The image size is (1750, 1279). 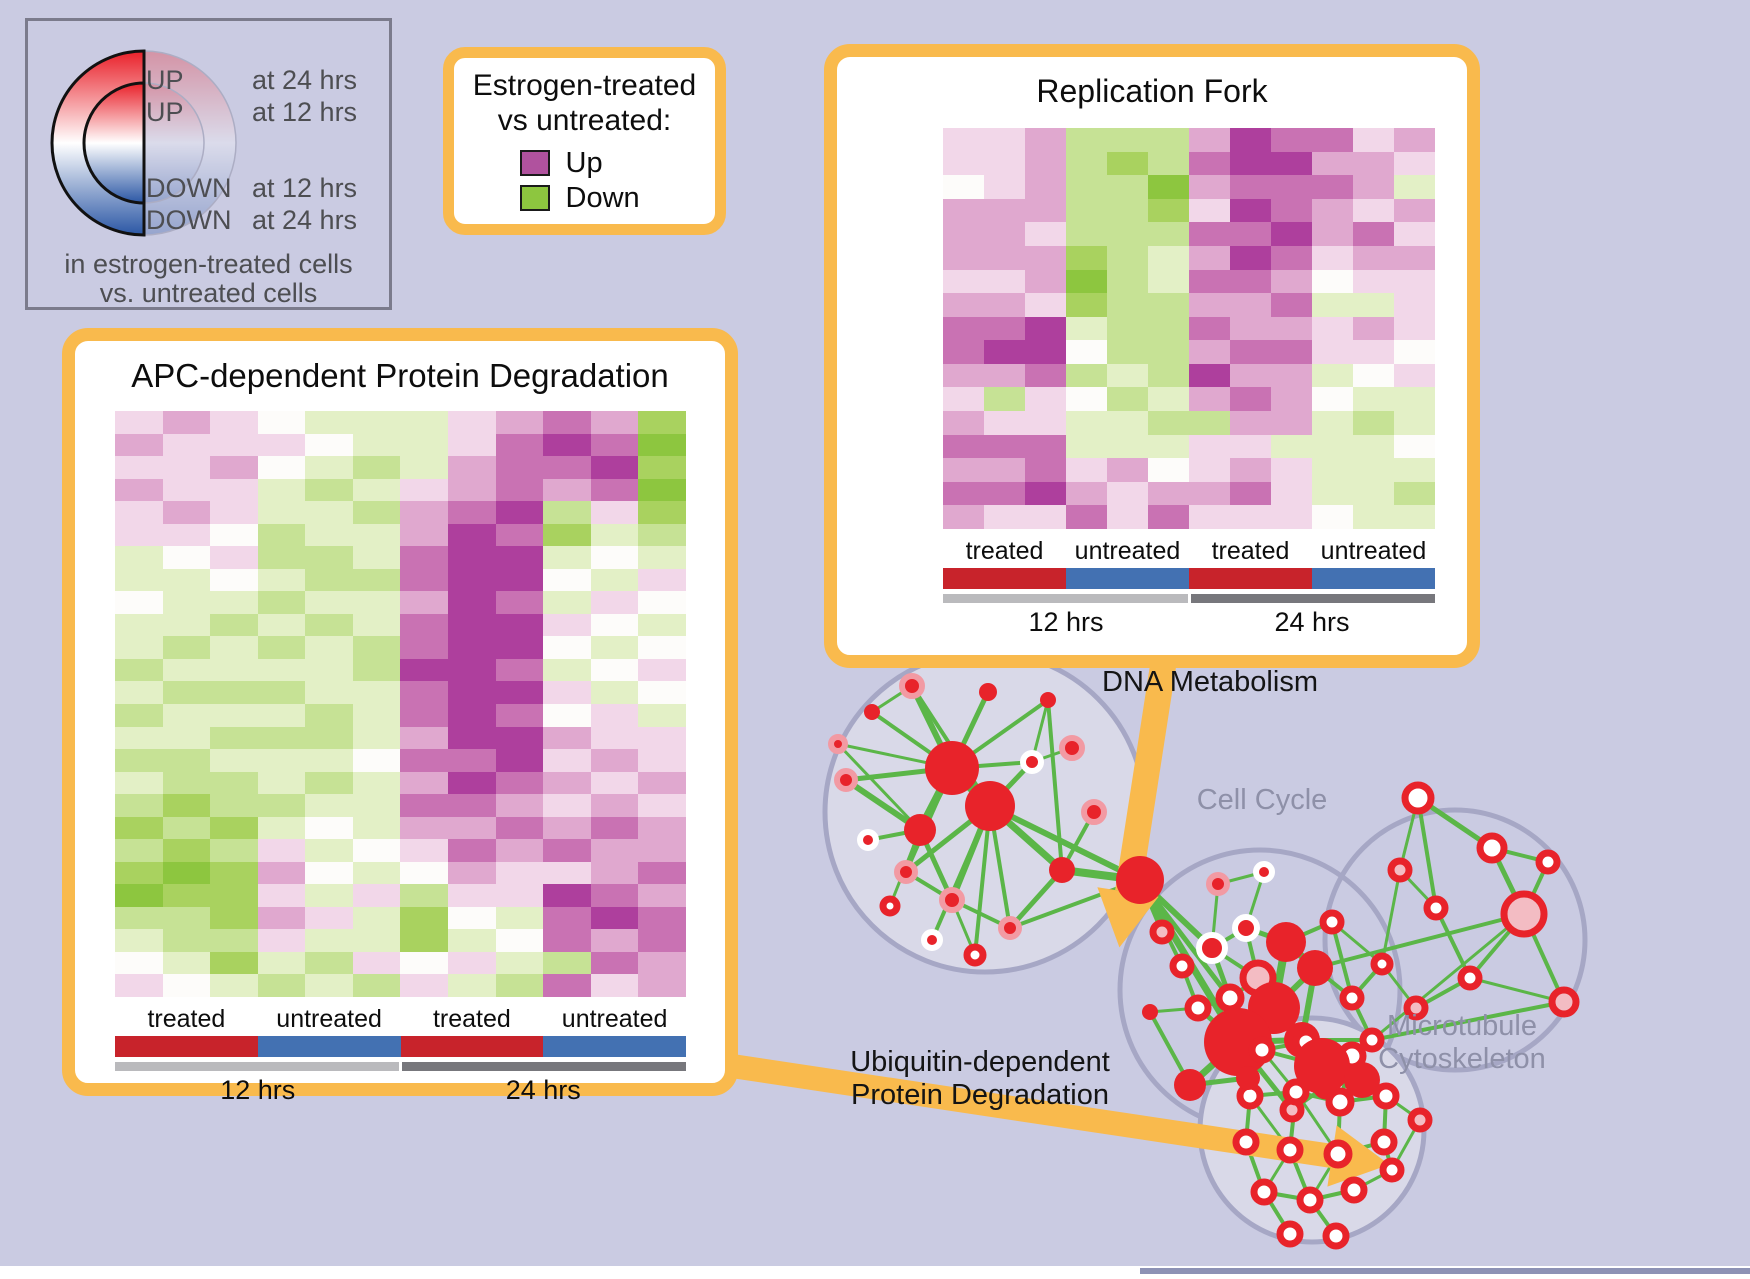 What do you see at coordinates (1373, 551) in the screenshot?
I see `group-label: untreated` at bounding box center [1373, 551].